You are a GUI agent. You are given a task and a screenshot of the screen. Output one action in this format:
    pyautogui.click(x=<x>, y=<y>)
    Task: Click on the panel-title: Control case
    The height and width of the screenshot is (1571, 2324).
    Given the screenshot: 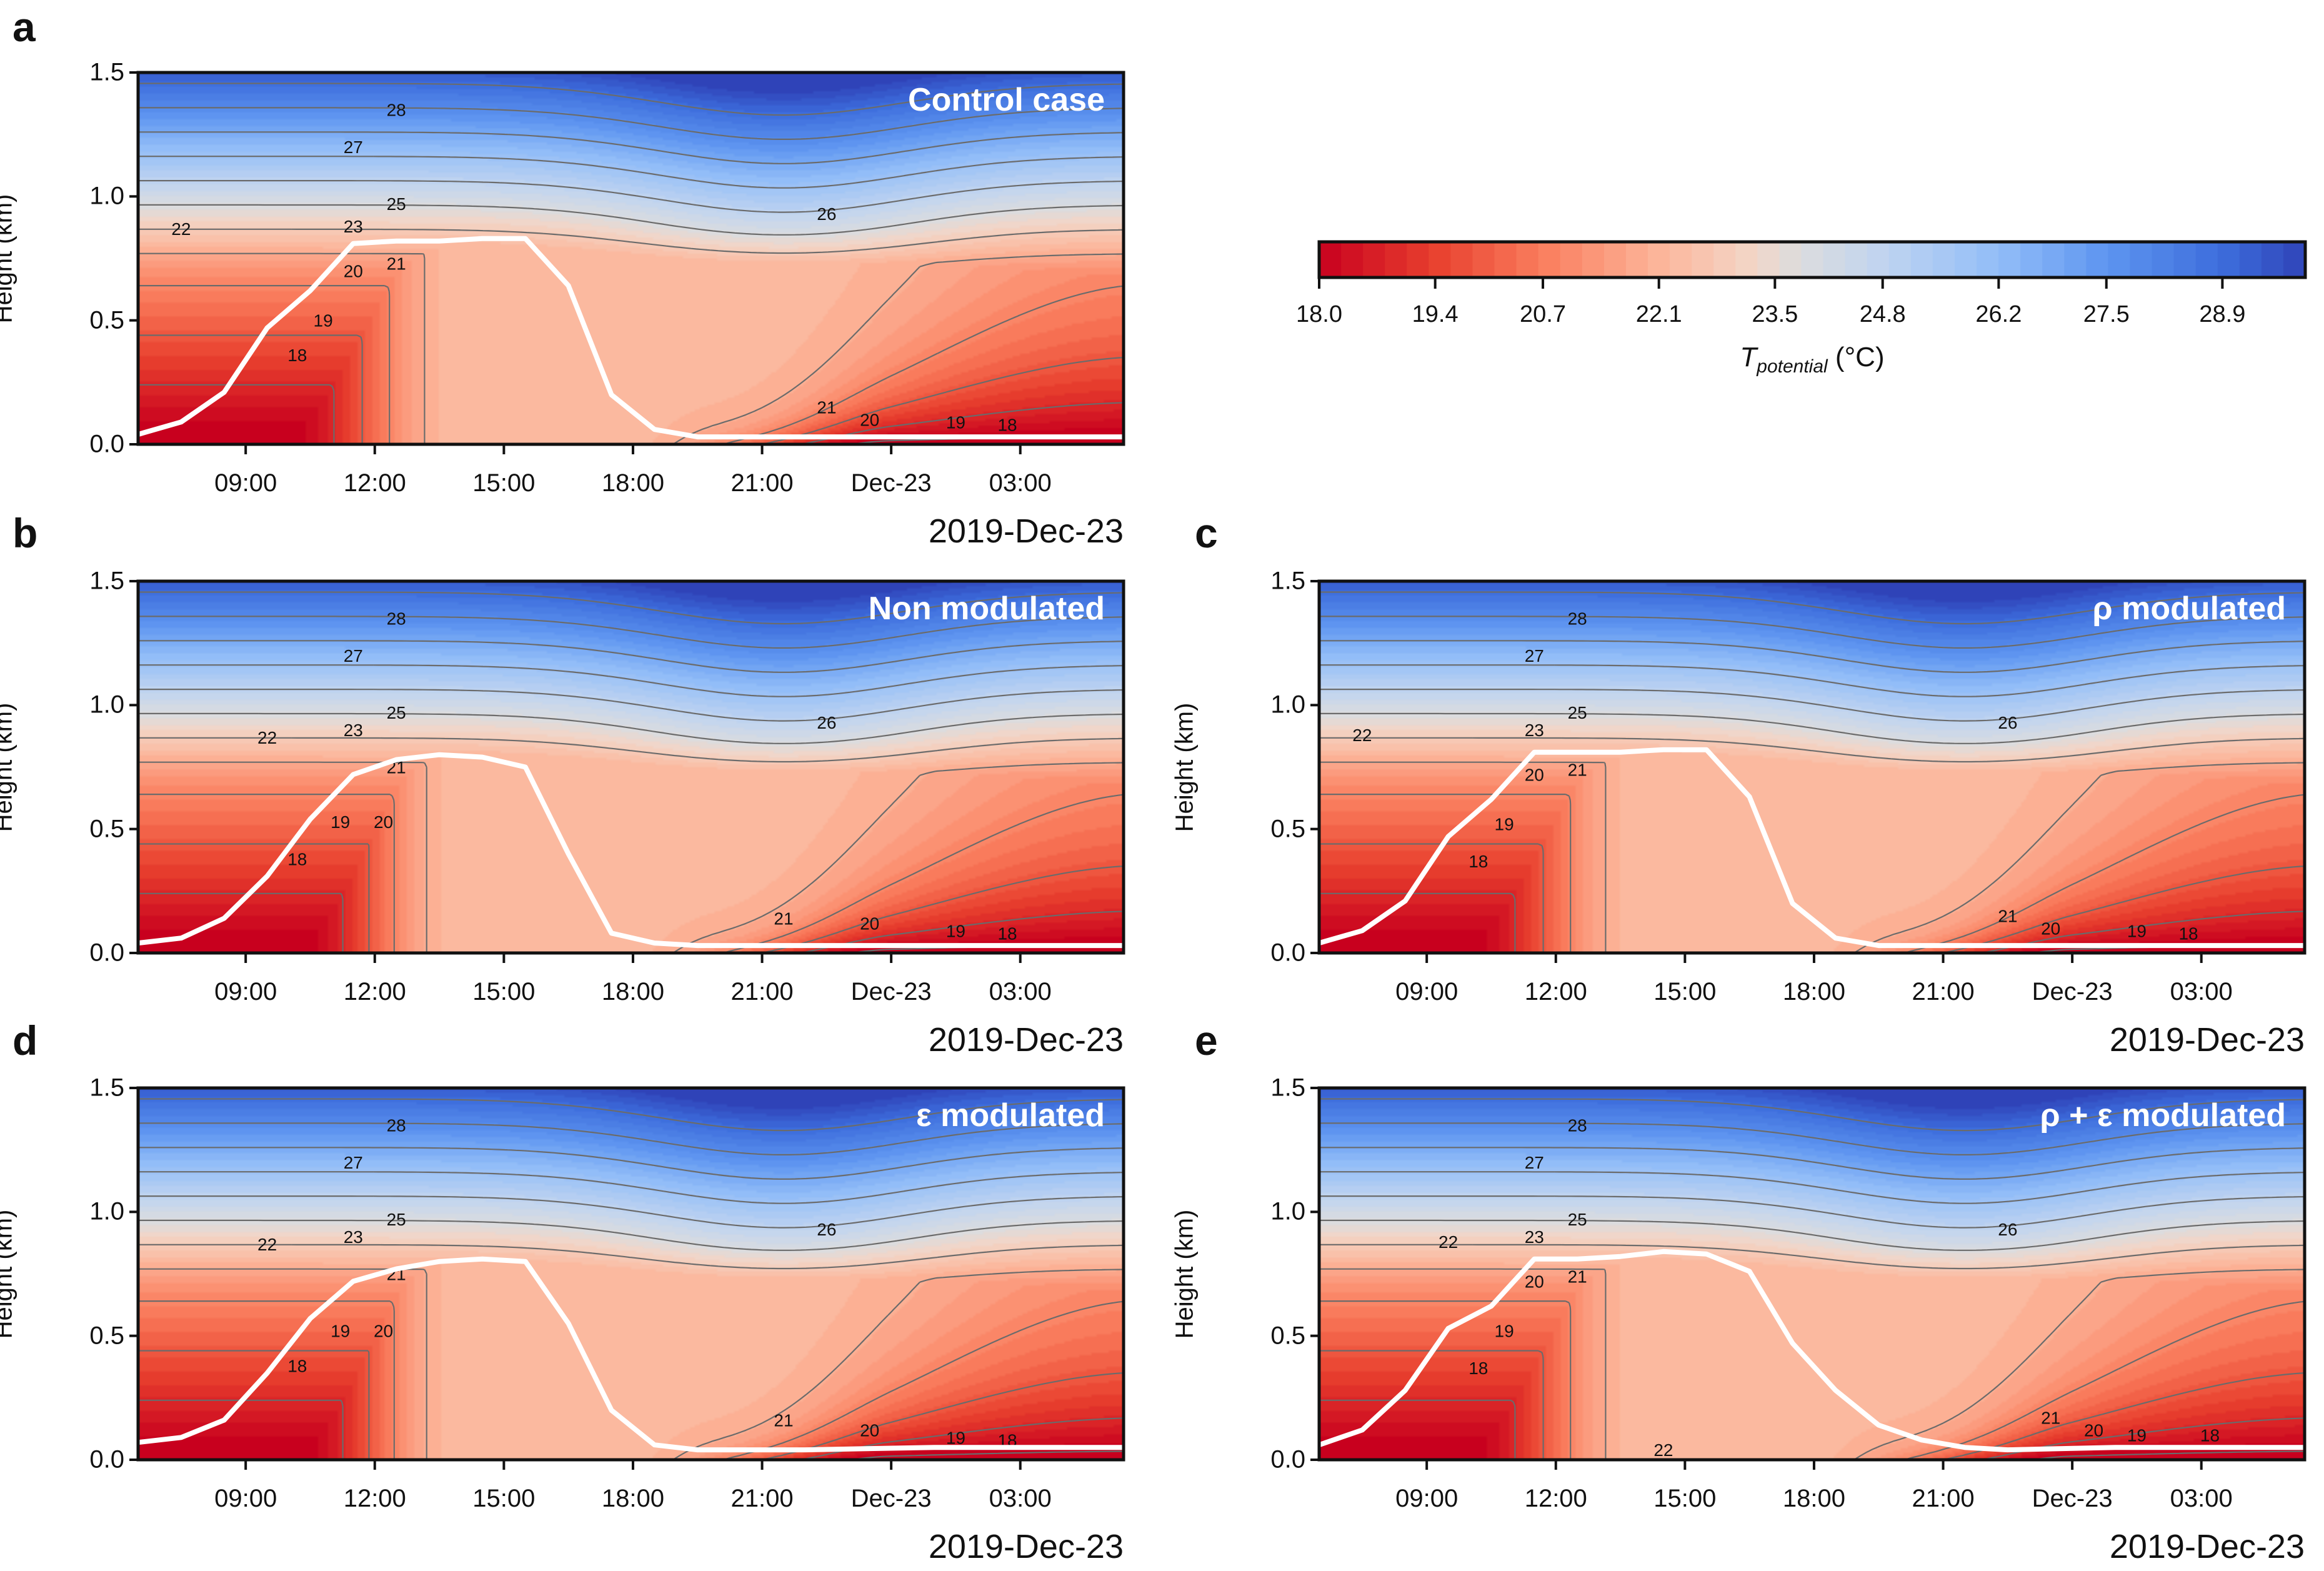 What is the action you would take?
    pyautogui.click(x=1007, y=100)
    